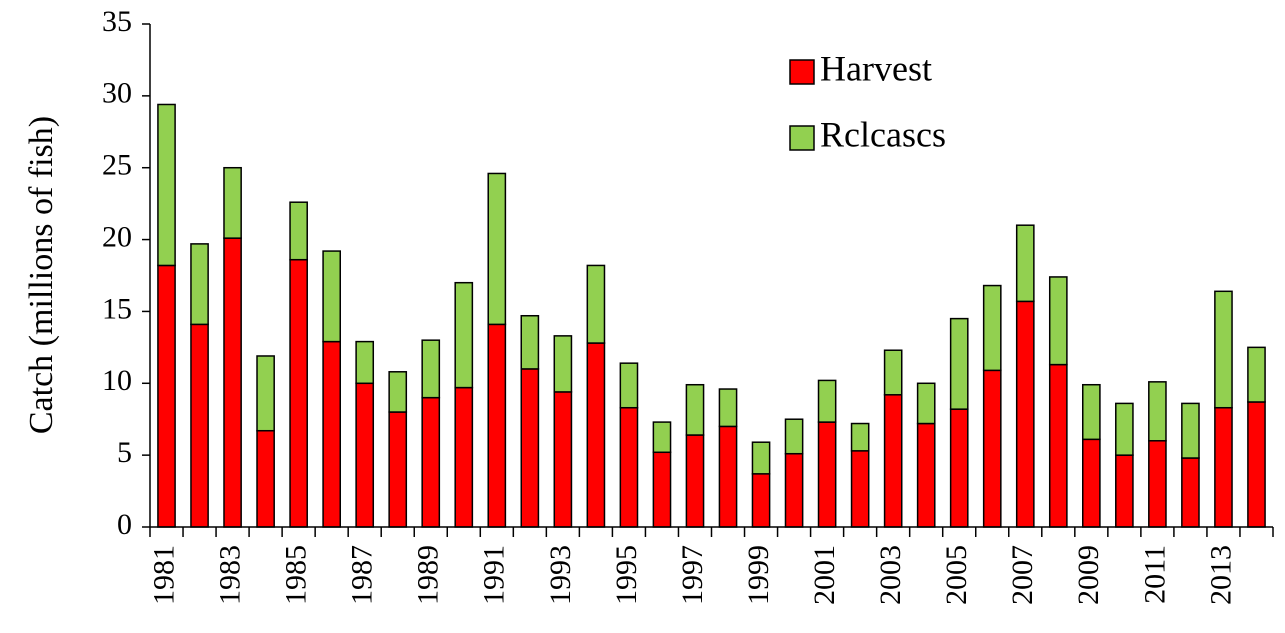 Image resolution: width=1285 pixels, height=633 pixels. I want to click on x-tick-label: 2001, so click(824, 575).